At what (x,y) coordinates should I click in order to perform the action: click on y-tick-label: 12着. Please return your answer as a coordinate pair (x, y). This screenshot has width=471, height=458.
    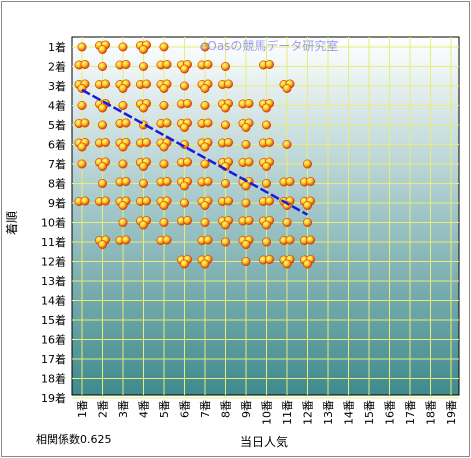
    Looking at the image, I should click on (53, 262).